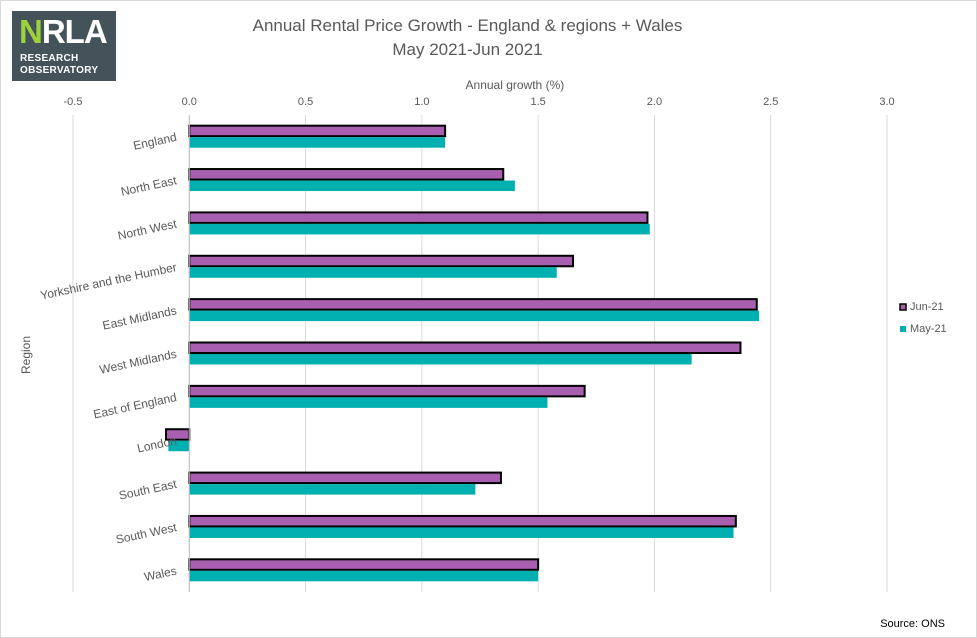  I want to click on x-tick-label: -0.5, so click(73, 102).